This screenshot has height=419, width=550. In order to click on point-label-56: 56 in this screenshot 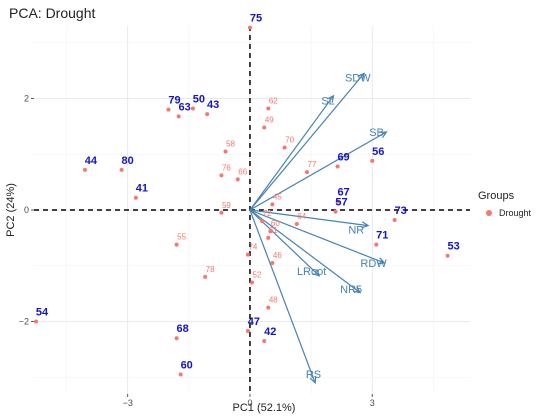, I will do `click(378, 152)`.